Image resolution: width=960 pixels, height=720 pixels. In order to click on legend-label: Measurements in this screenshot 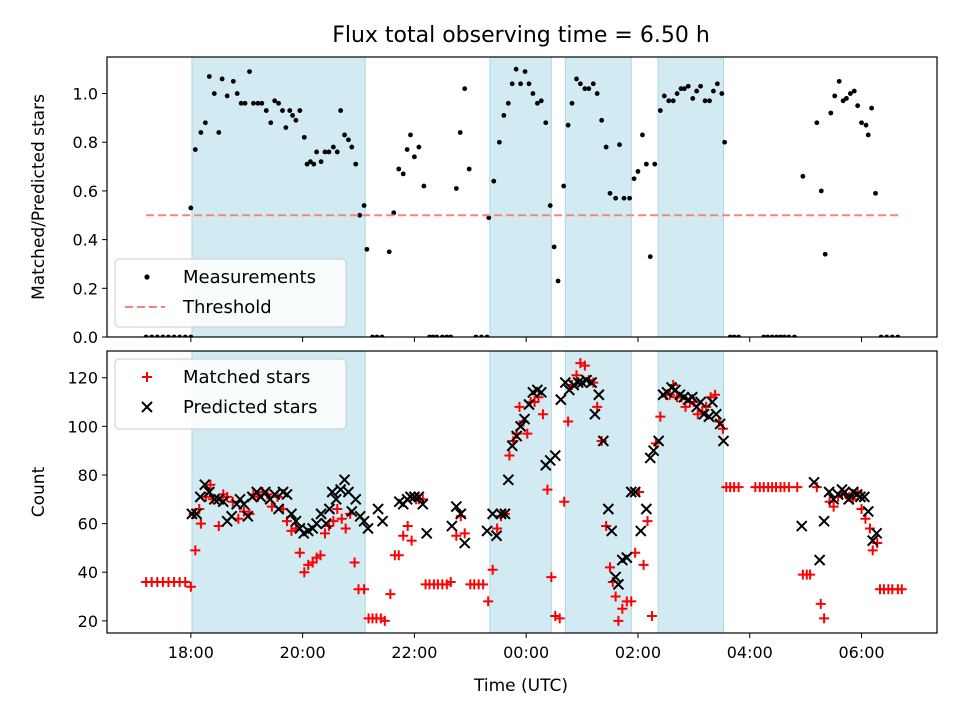, I will do `click(249, 277)`.